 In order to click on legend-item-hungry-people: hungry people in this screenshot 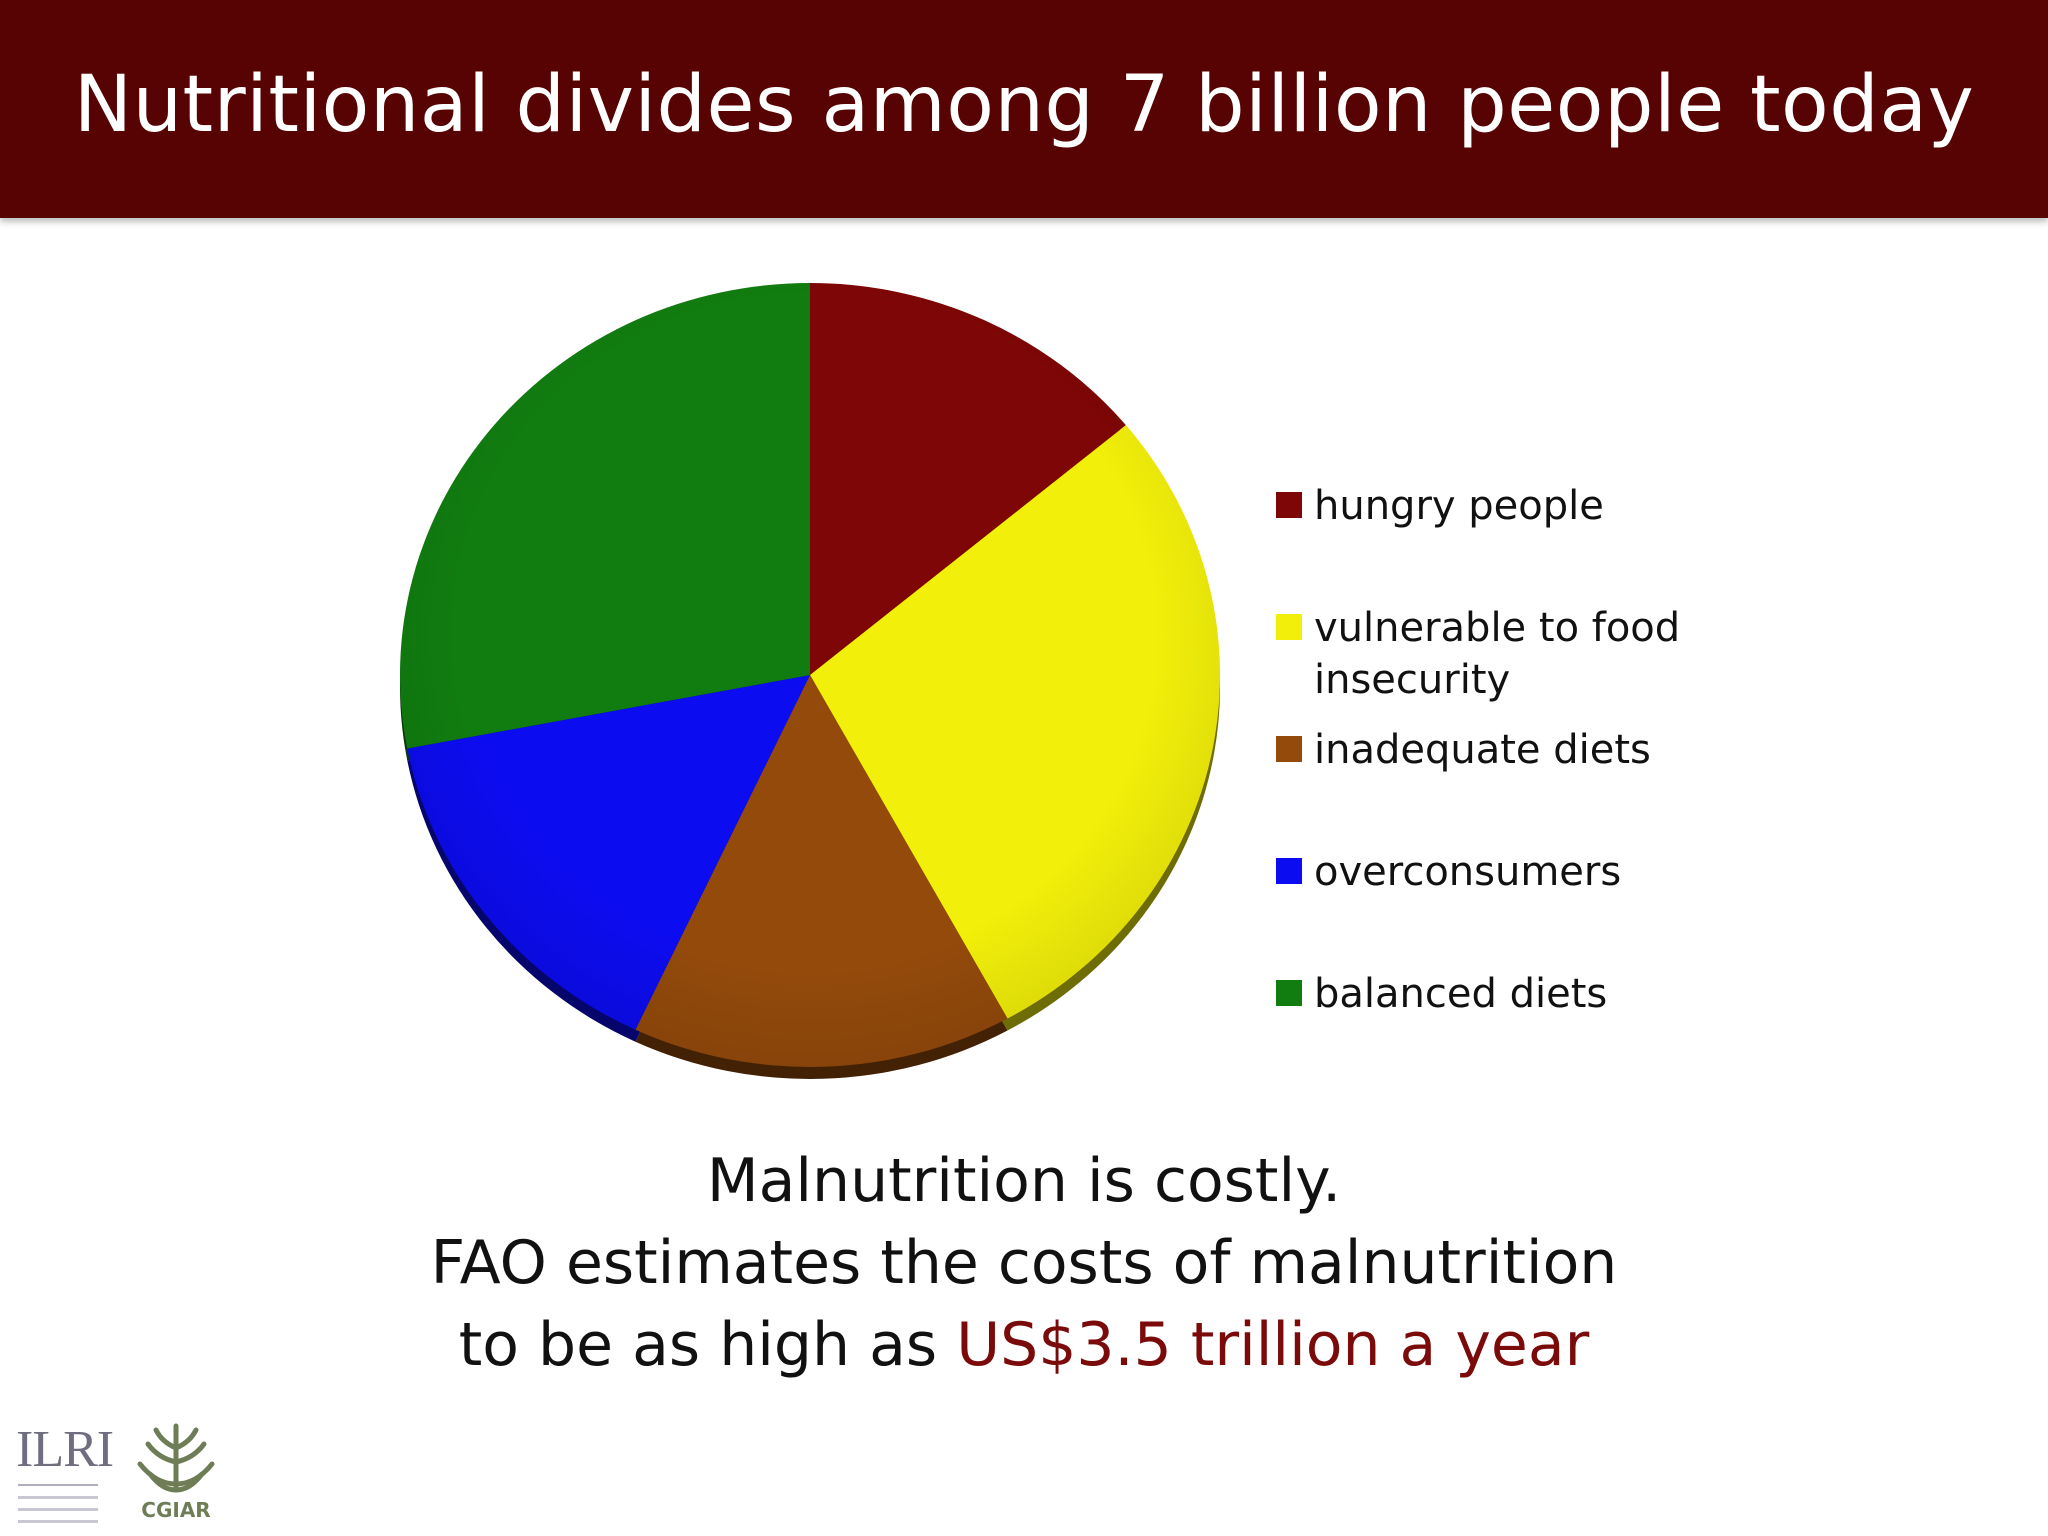, I will do `click(1505, 506)`.